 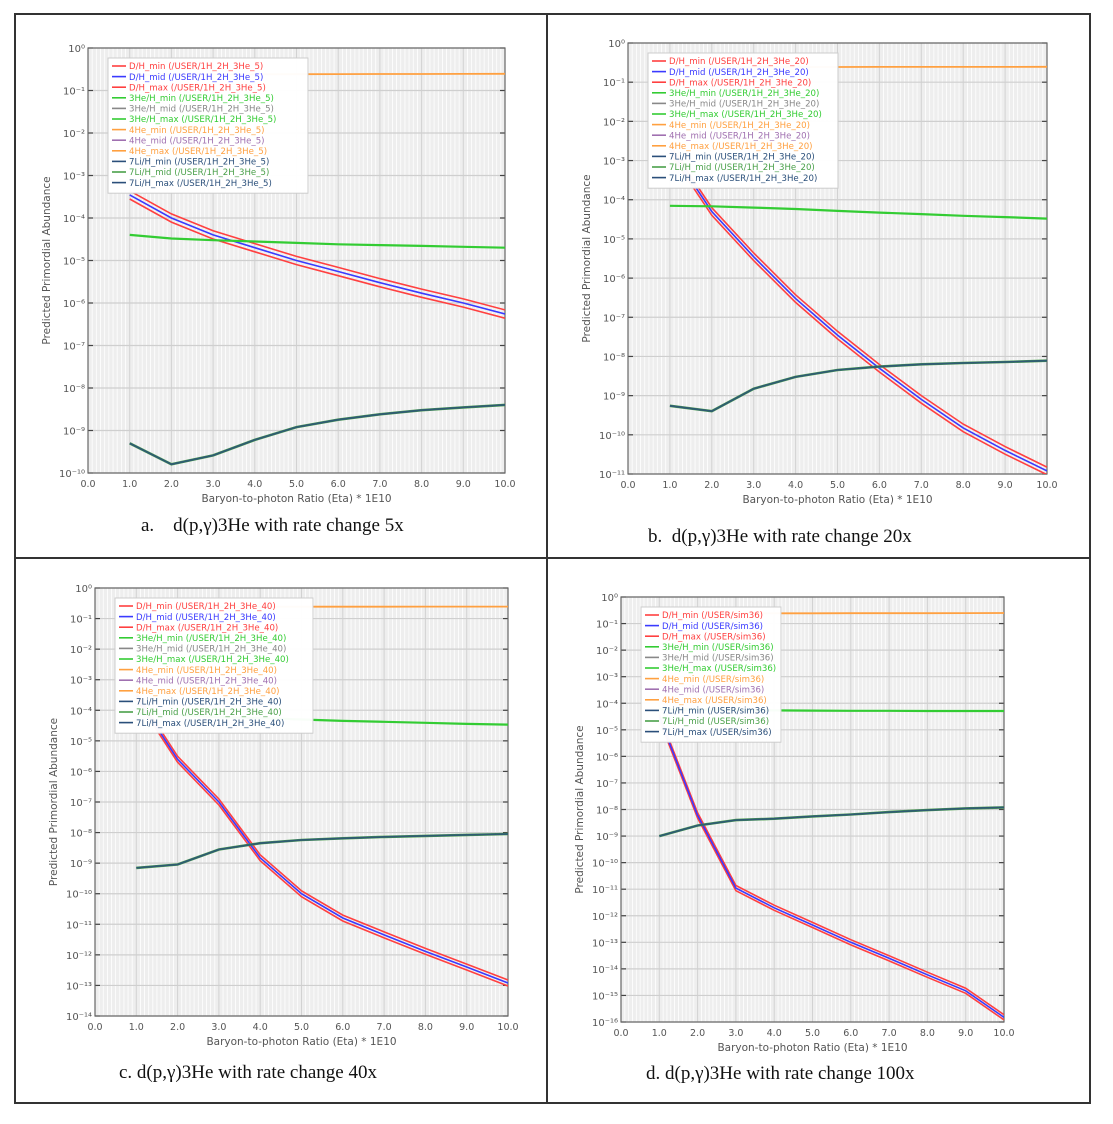 What do you see at coordinates (712, 627) in the screenshot?
I see `legend-entry: D/H_mid (/USER/sim36)` at bounding box center [712, 627].